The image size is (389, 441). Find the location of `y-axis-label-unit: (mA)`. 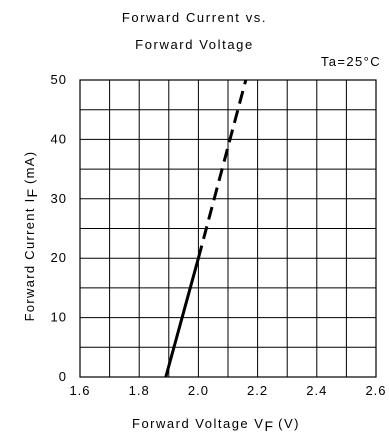

y-axis-label-unit: (mA) is located at coordinates (29, 169).